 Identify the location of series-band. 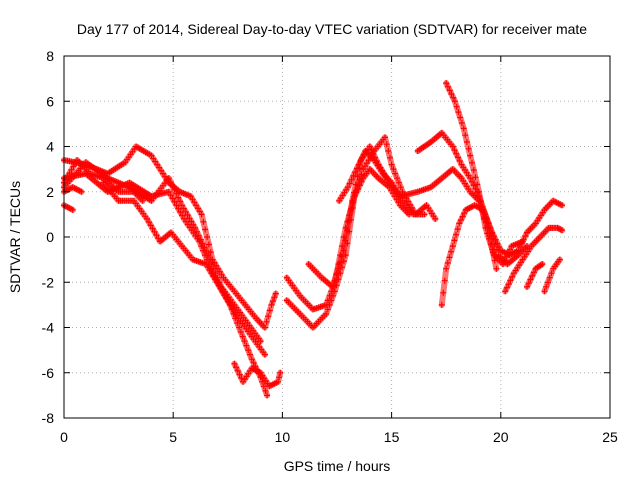
(402, 216).